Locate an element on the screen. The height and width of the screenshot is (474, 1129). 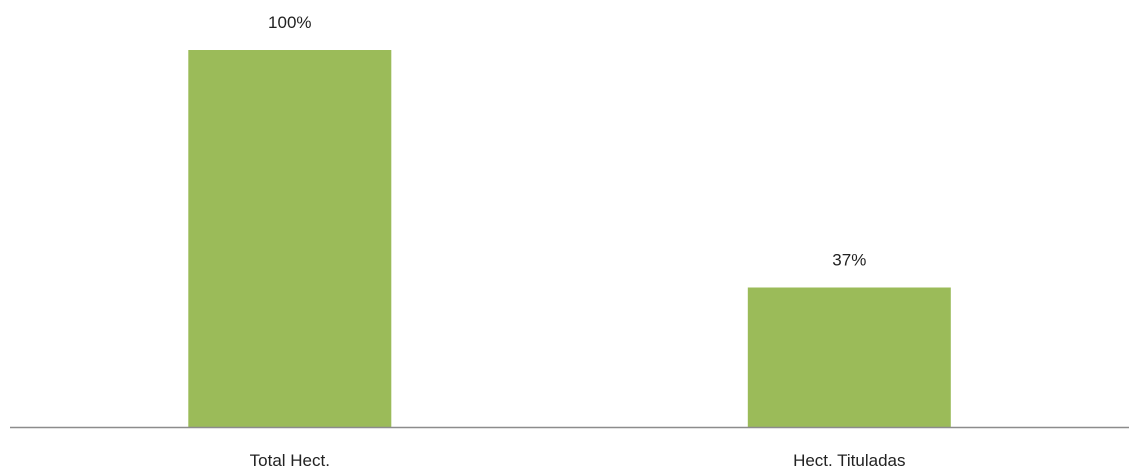
data-label-1: 100% is located at coordinates (289, 22).